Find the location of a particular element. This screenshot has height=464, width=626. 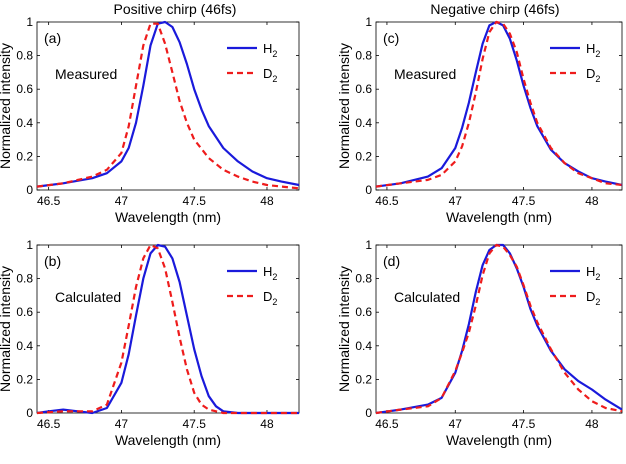

panel-label: (c) is located at coordinates (391, 38).